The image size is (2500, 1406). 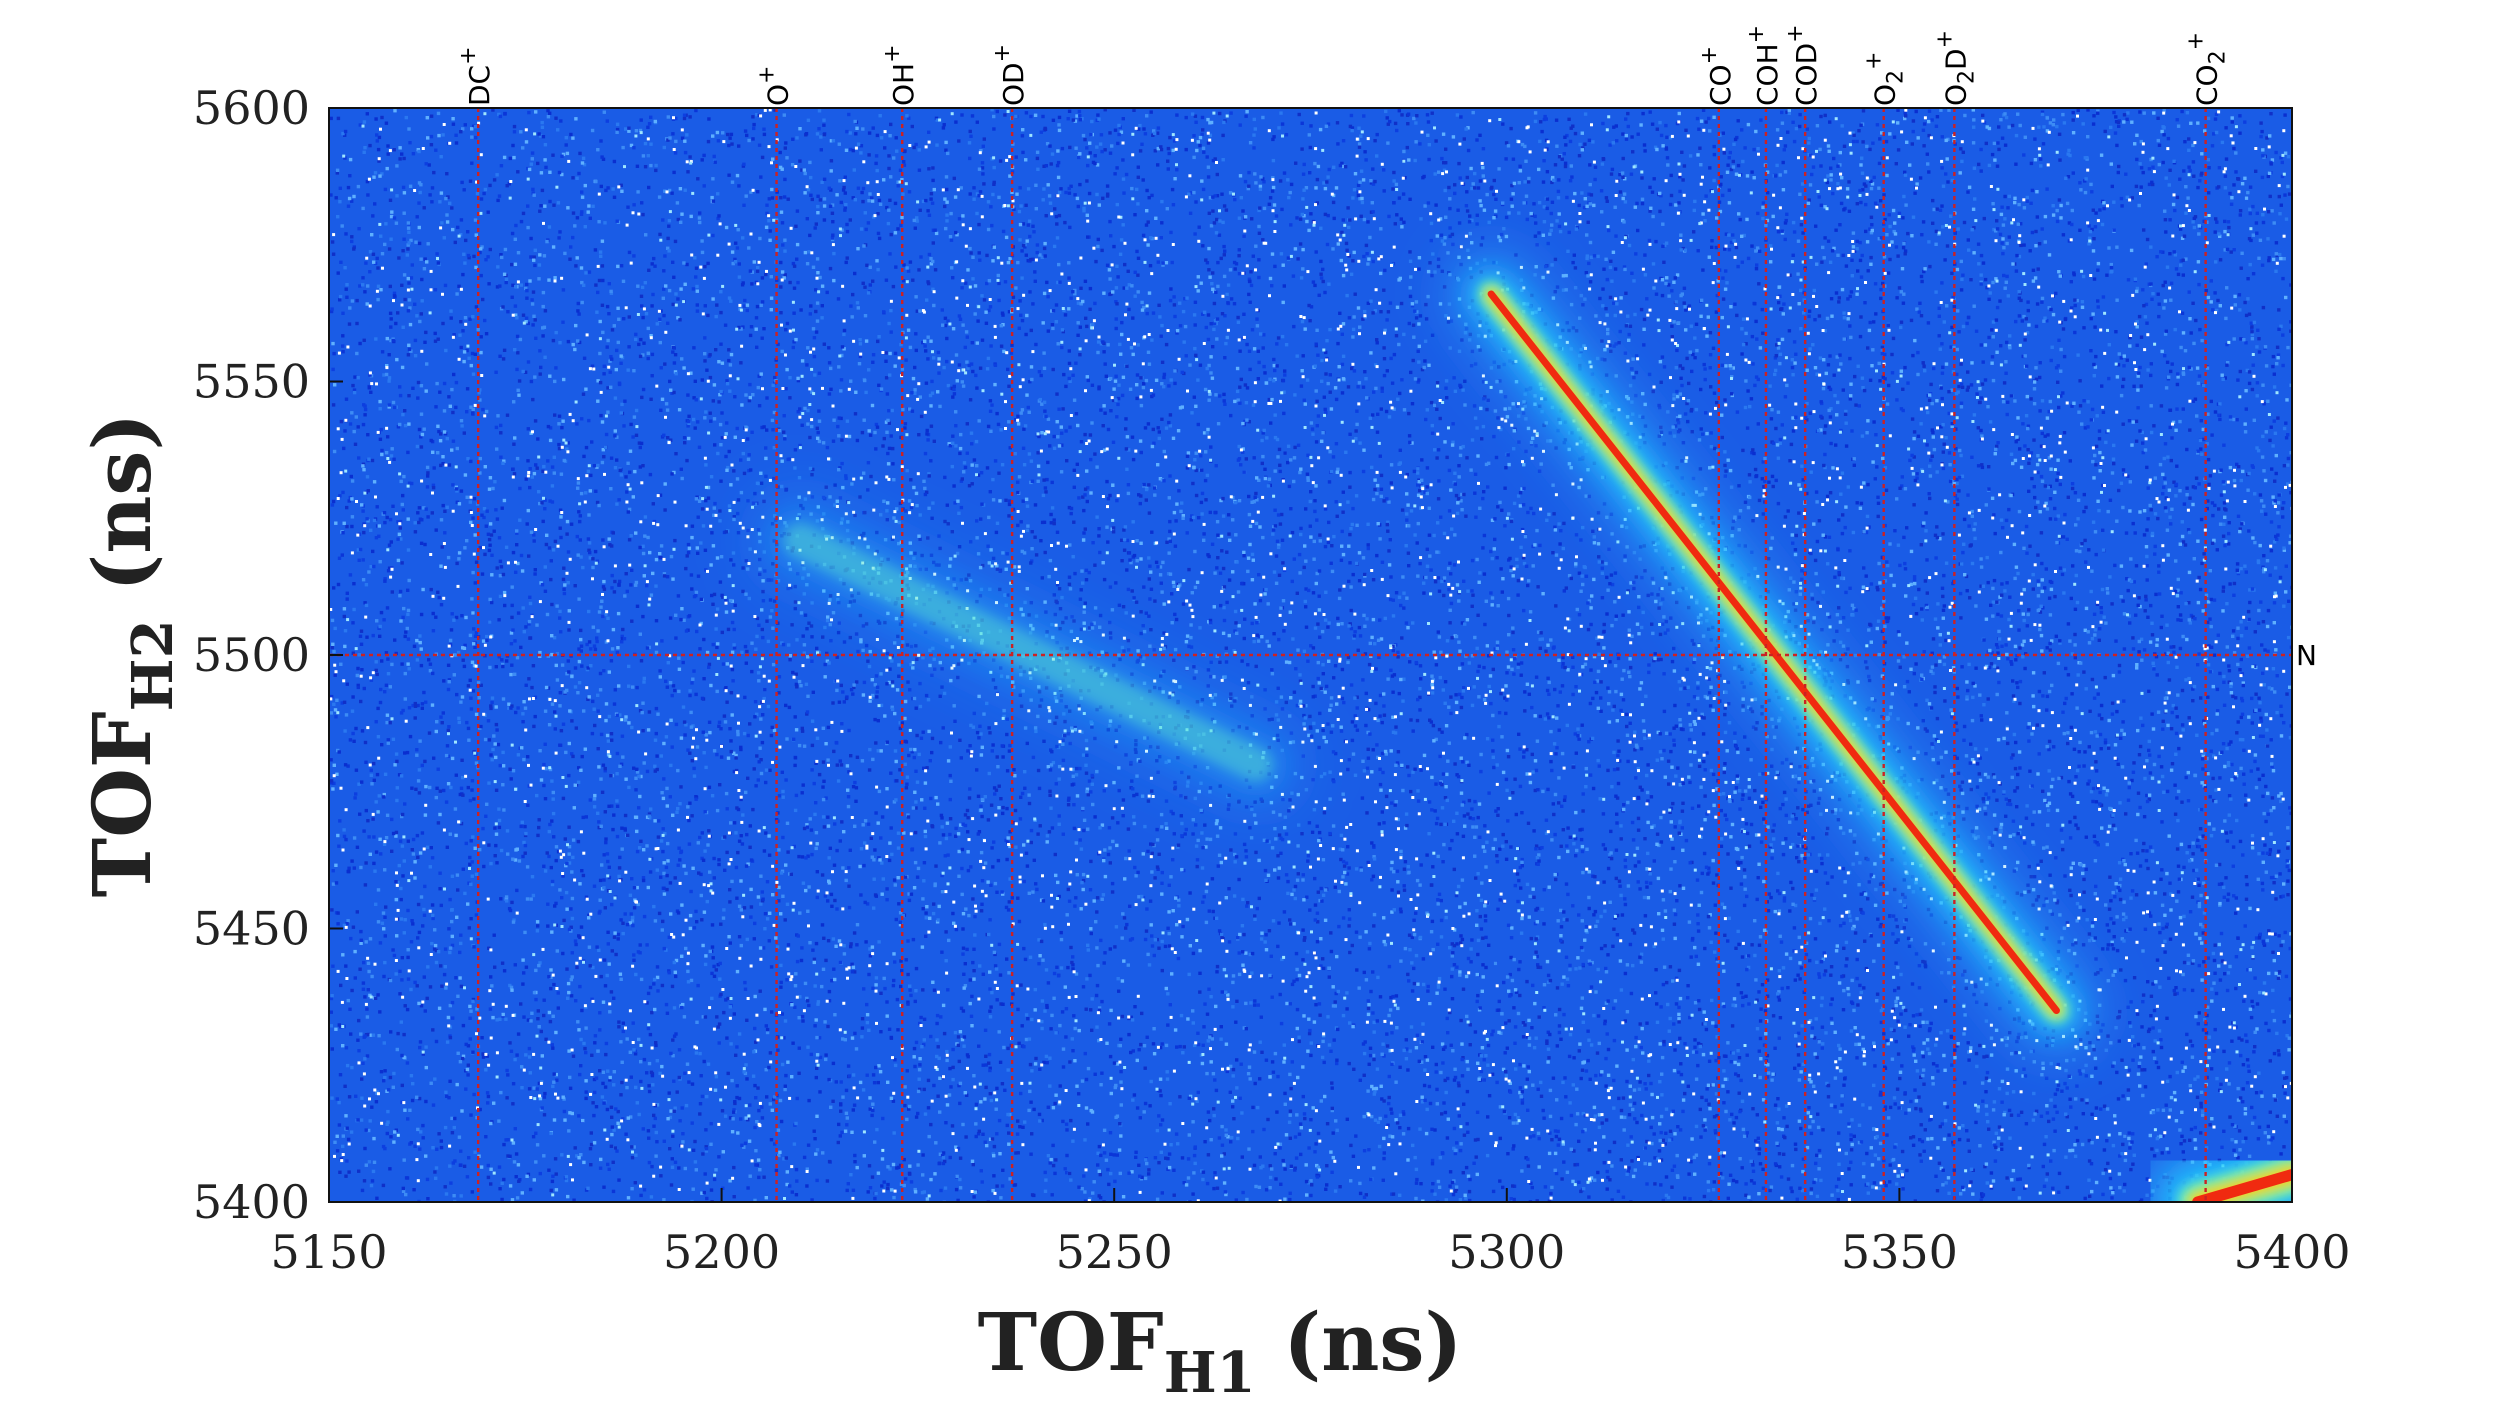 What do you see at coordinates (153, 665) in the screenshot?
I see `y-axis-title-sub: H2` at bounding box center [153, 665].